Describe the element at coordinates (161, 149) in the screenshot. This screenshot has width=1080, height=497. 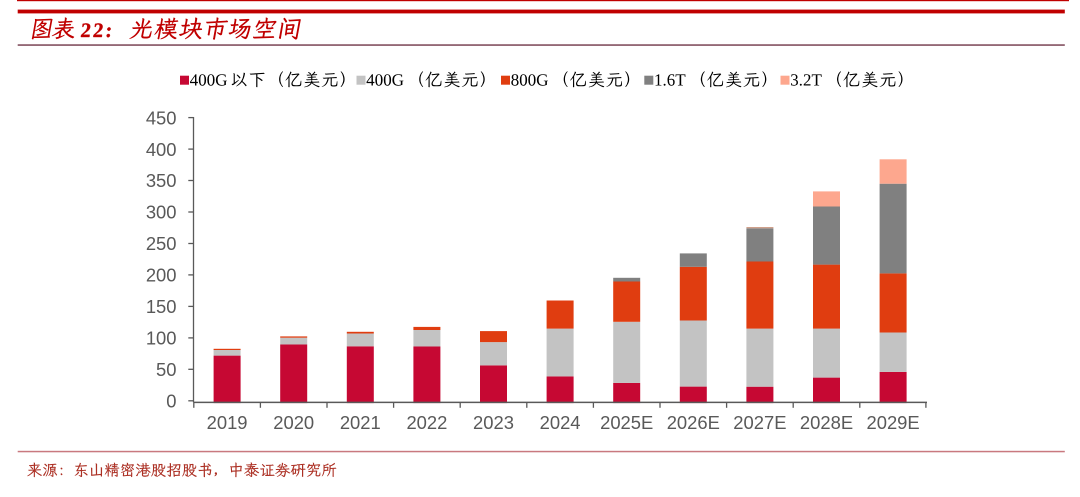
I see `svg-text: 400` at that location.